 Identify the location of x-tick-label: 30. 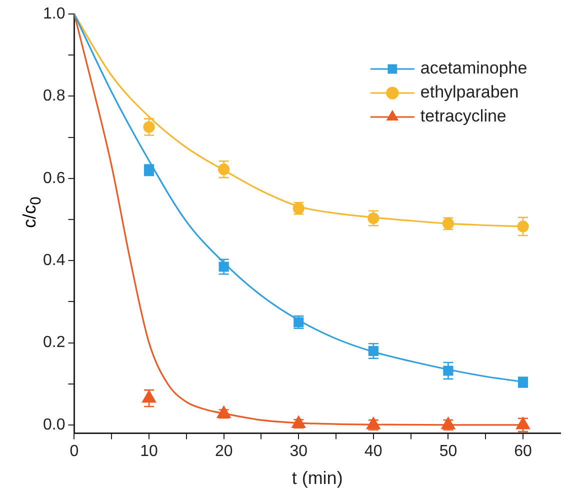
(299, 451).